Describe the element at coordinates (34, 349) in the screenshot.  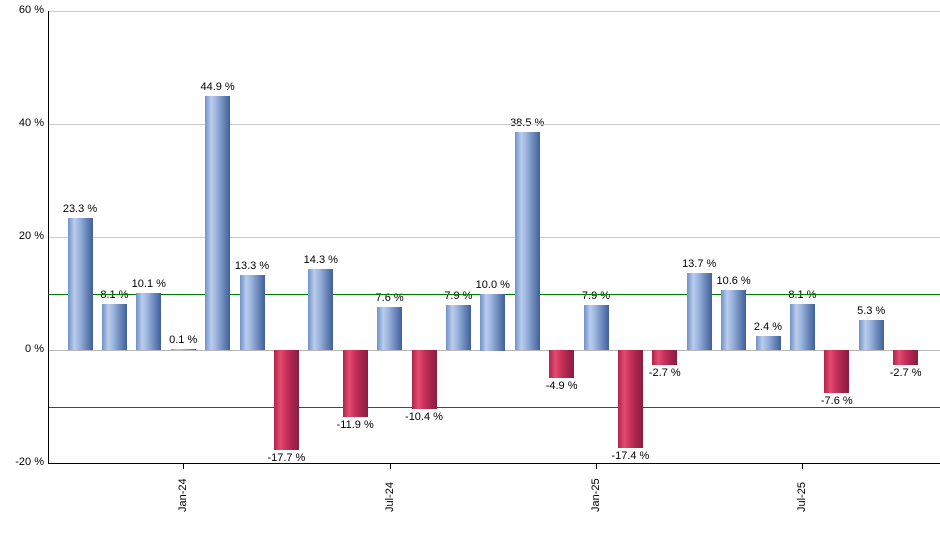
I see `y-axis-tick-label: 0 %` at that location.